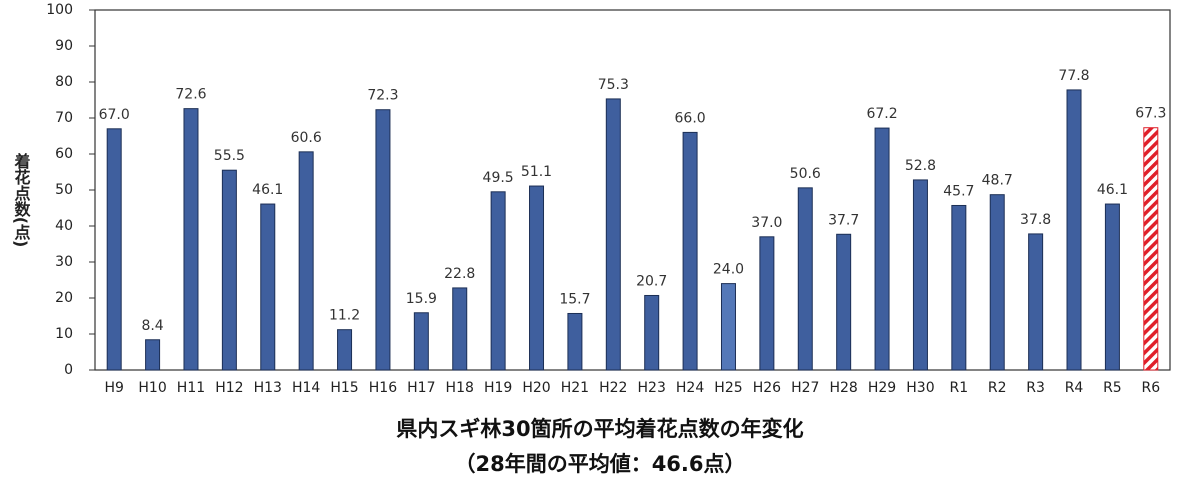  I want to click on y-tick-label: 100, so click(59, 10).